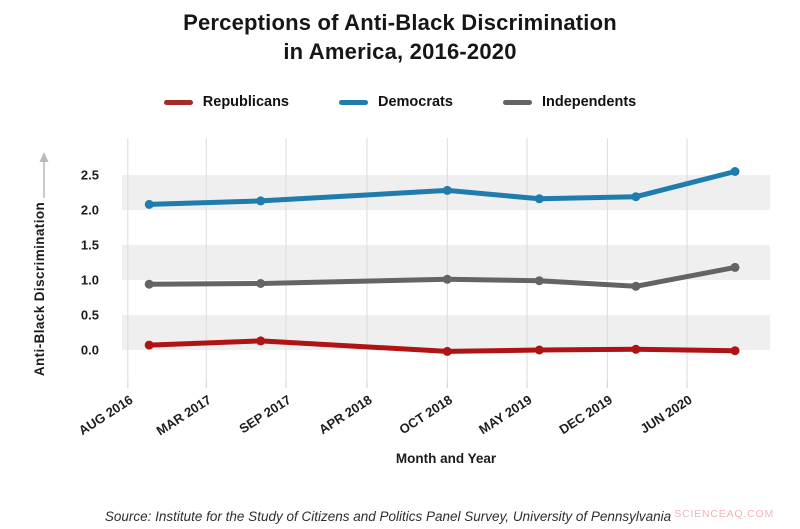 This screenshot has width=800, height=529. What do you see at coordinates (589, 102) in the screenshot?
I see `legend-label-independents: Independents` at bounding box center [589, 102].